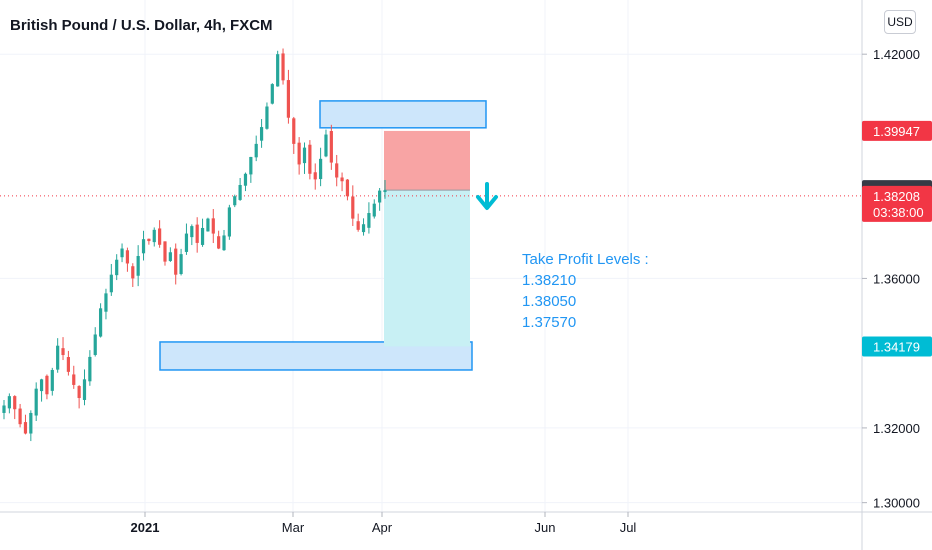  What do you see at coordinates (403, 114) in the screenshot?
I see `supply-zone` at bounding box center [403, 114].